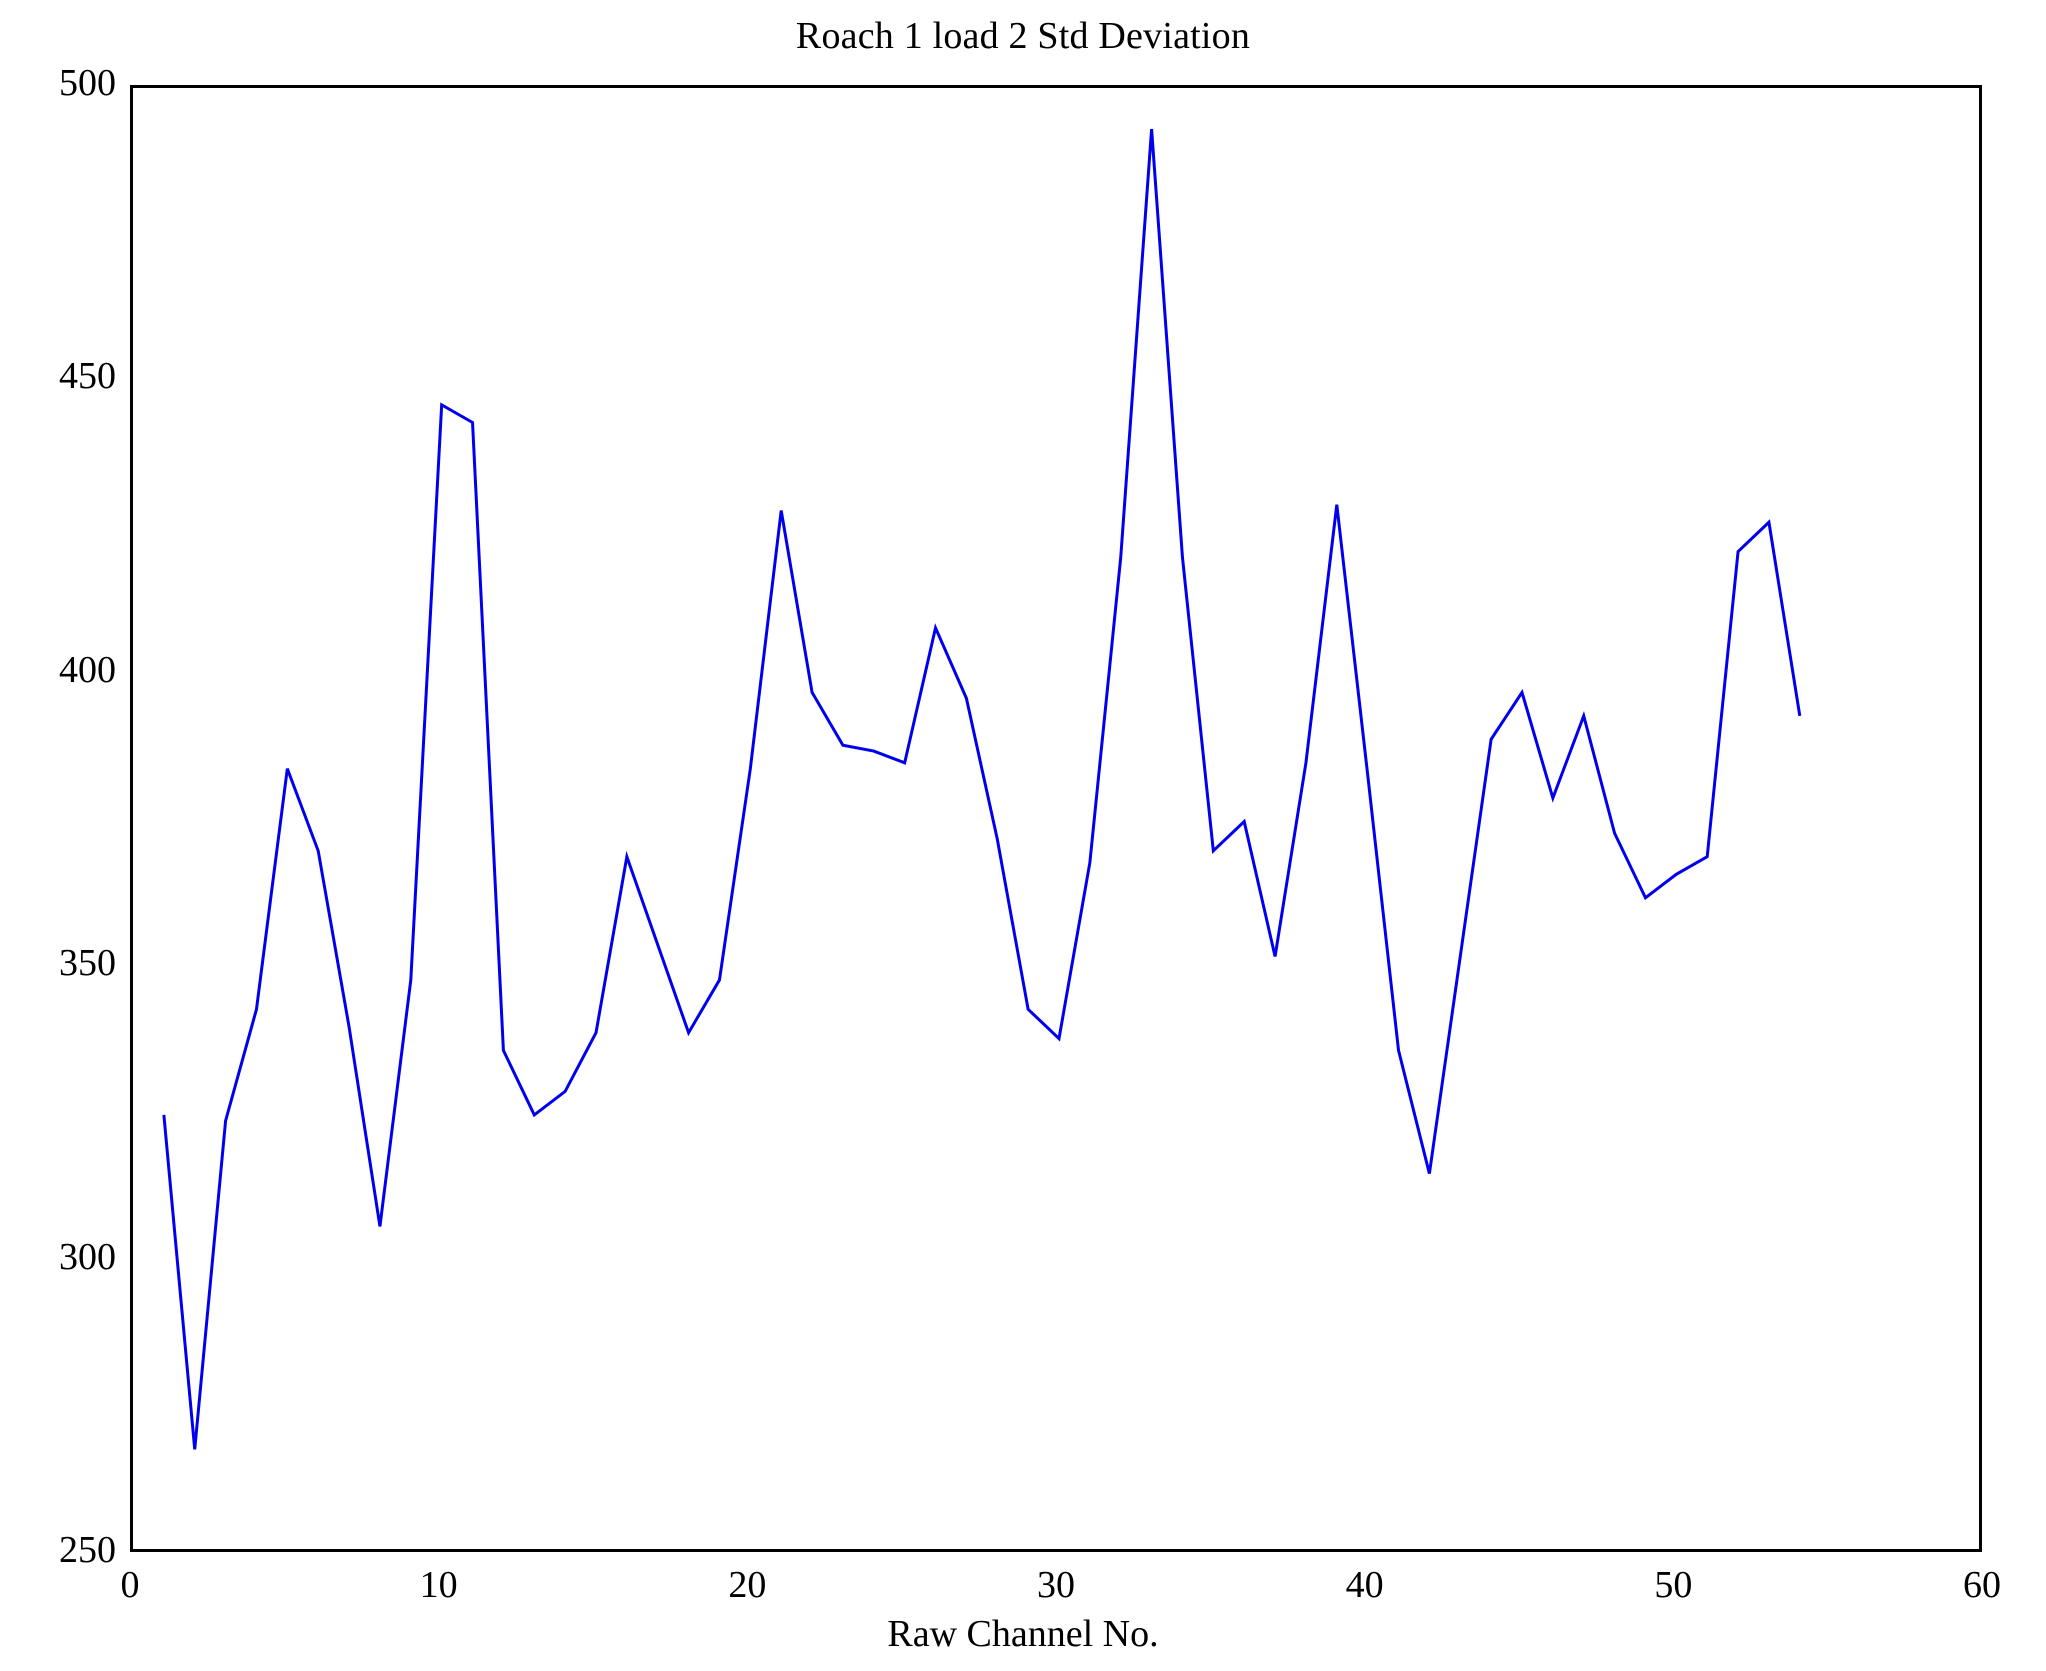 This screenshot has width=2046, height=1671. What do you see at coordinates (1982, 1585) in the screenshot?
I see `x-tick-label-60: 60` at bounding box center [1982, 1585].